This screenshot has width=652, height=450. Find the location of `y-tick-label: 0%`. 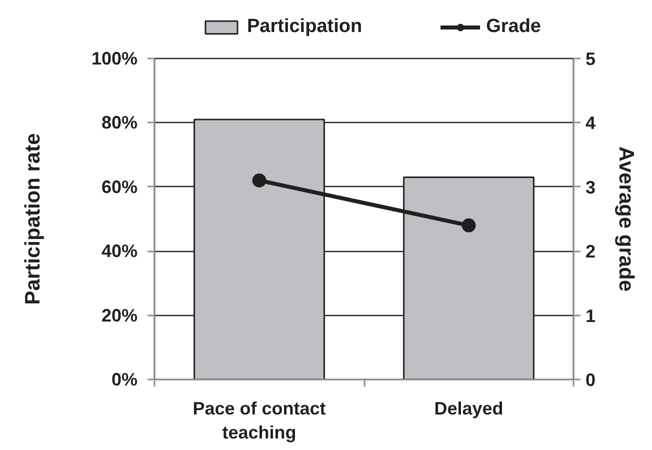

y-tick-label: 0% is located at coordinates (124, 380).